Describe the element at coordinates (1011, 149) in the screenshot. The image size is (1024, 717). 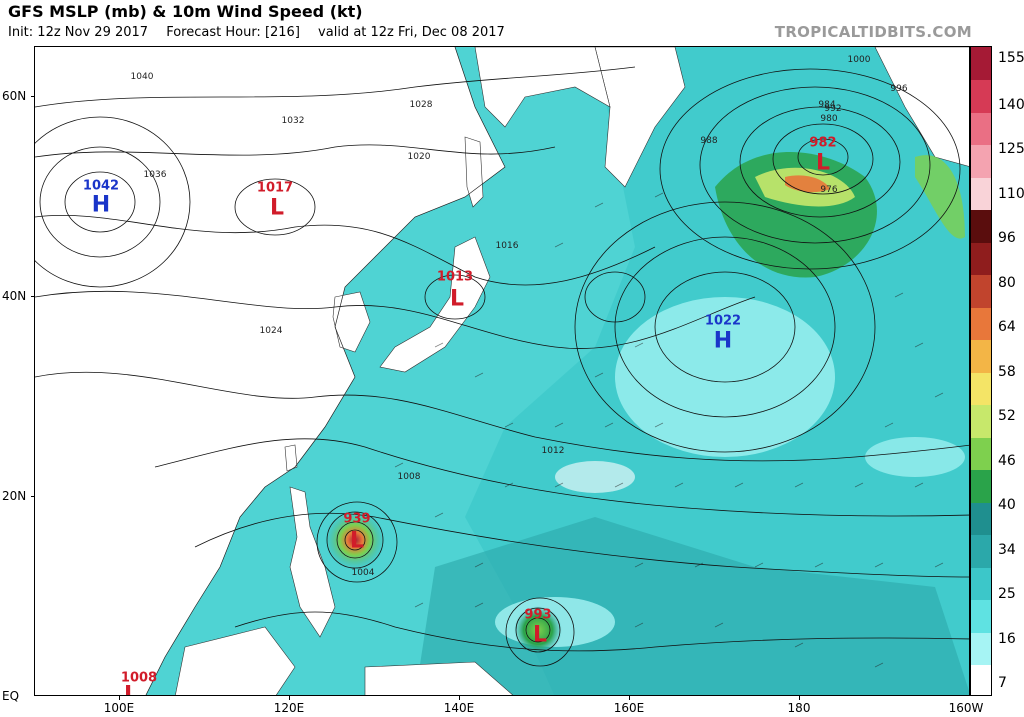
I see `colorbar-label: 125` at that location.